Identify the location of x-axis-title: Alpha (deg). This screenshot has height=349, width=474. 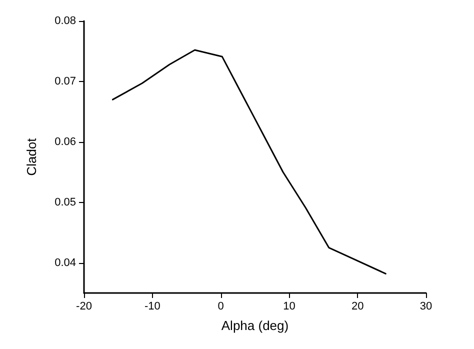
(255, 325).